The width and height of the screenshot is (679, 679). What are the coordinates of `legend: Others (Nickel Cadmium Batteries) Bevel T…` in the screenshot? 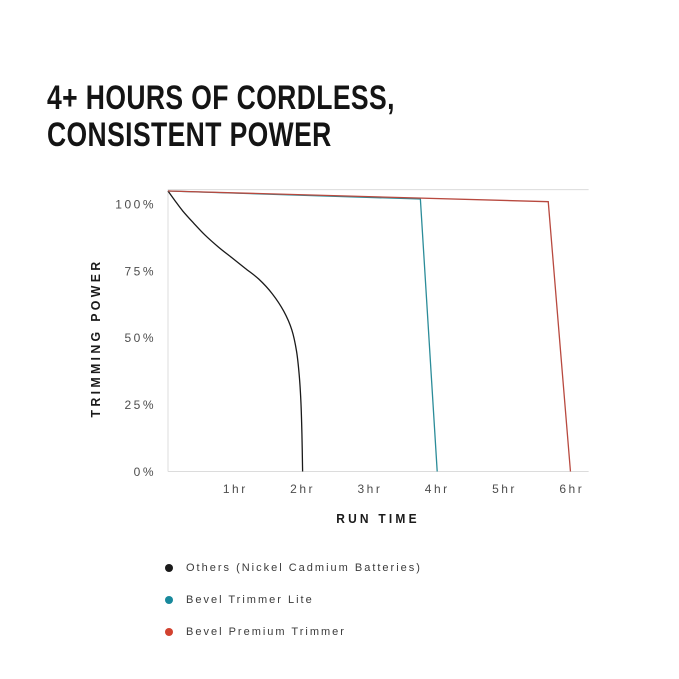 It's located at (293, 607).